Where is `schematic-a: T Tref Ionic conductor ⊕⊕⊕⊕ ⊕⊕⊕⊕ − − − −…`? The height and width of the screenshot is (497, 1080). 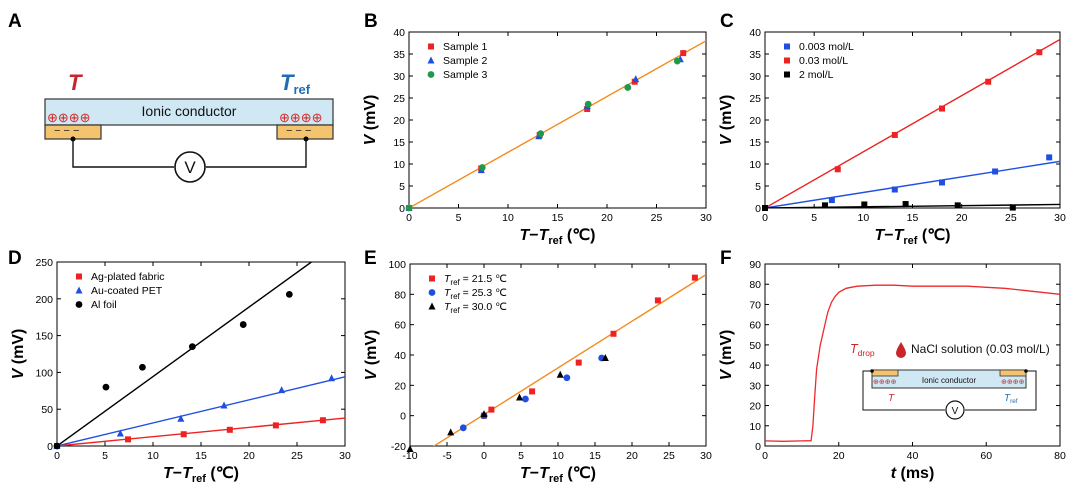
schematic-a: T Tref Ionic conductor ⊕⊕⊕⊕ ⊕⊕⊕⊕ − − − −… is located at coordinates (189, 126).